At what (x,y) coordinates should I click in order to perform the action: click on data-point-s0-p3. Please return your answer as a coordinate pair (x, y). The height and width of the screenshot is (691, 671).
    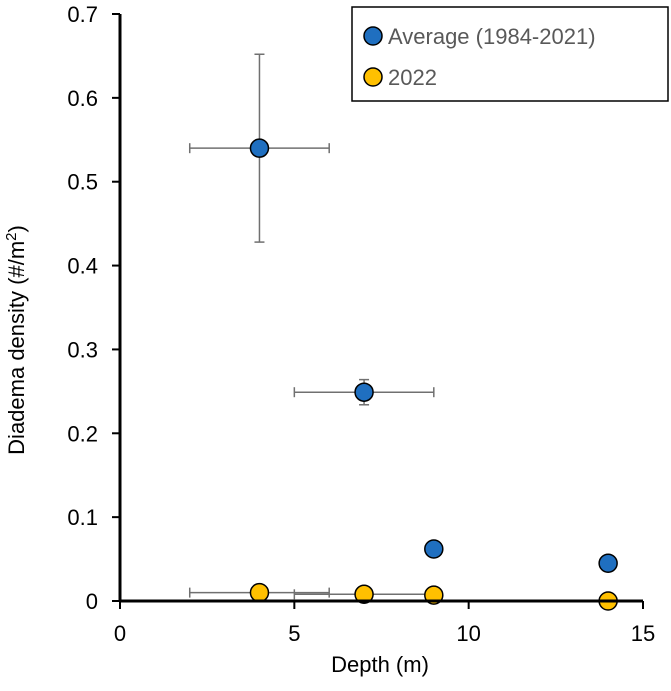
    Looking at the image, I should click on (608, 563).